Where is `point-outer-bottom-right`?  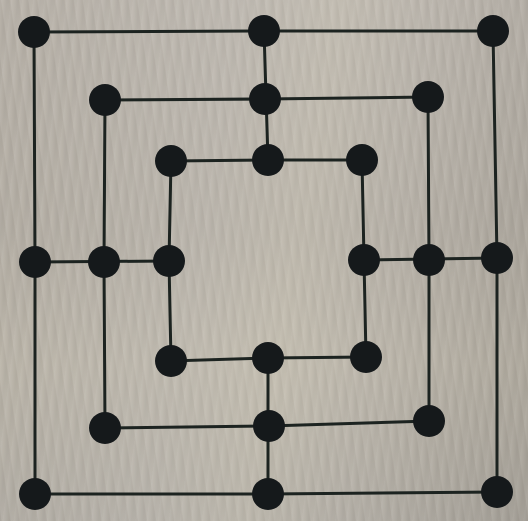
point-outer-bottom-right is located at coordinates (497, 492).